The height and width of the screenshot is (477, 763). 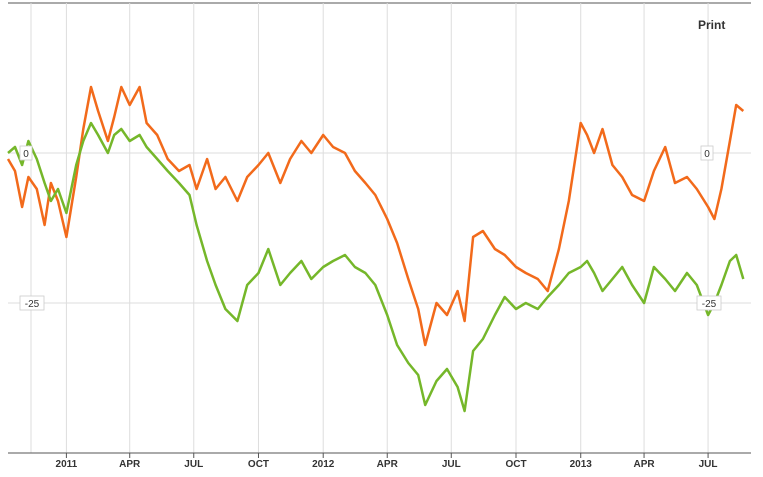 I want to click on x-axis-ticks: 2011 APR JUL OCT 2012 APR JUL OCT 2013 APR JUL, so click(x=387, y=461).